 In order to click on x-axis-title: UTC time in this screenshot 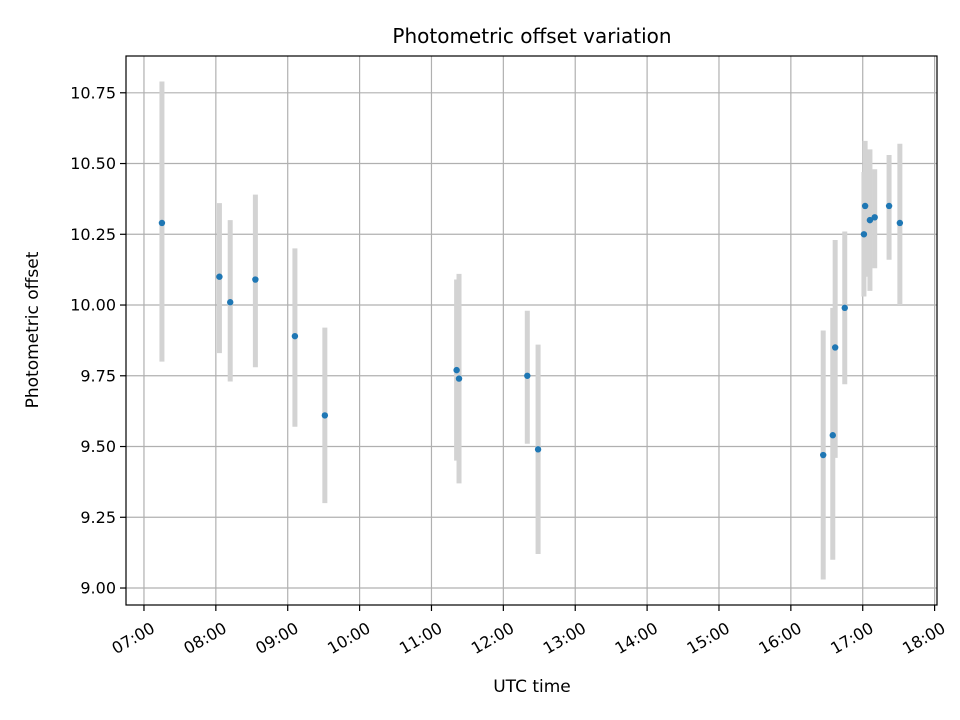, I will do `click(532, 687)`.